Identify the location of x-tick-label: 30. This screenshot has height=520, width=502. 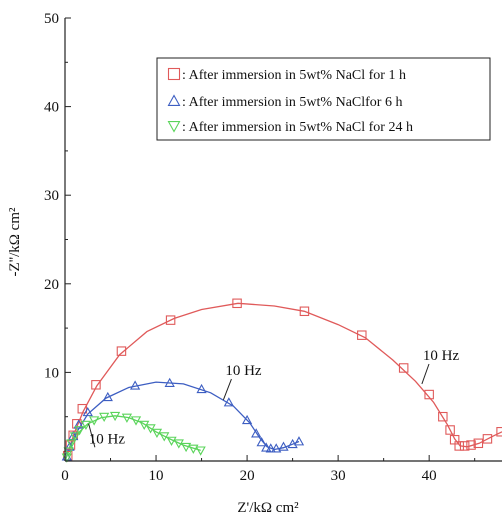
(338, 476).